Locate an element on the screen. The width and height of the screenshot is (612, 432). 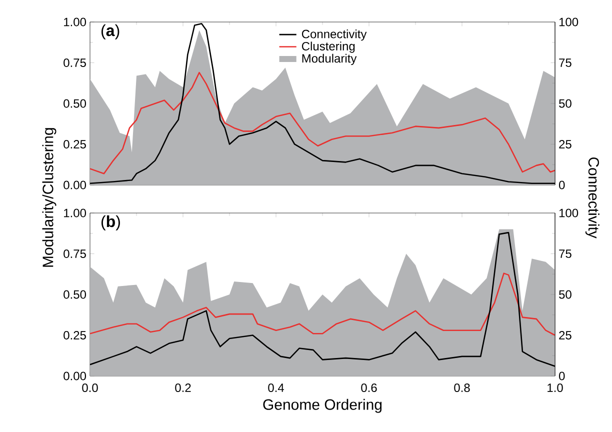
y2-axis-title: Connectivity is located at coordinates (592, 197).